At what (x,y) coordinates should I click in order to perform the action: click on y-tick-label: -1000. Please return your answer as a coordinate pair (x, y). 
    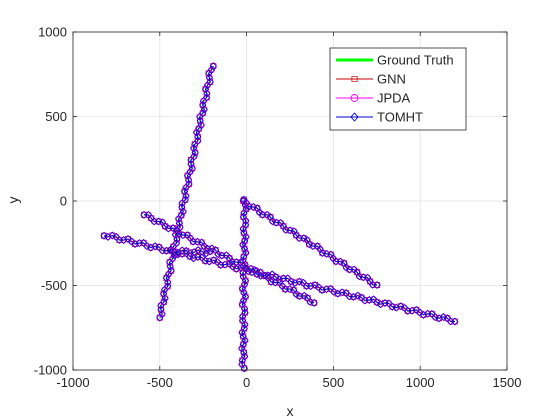
    Looking at the image, I should click on (50, 370).